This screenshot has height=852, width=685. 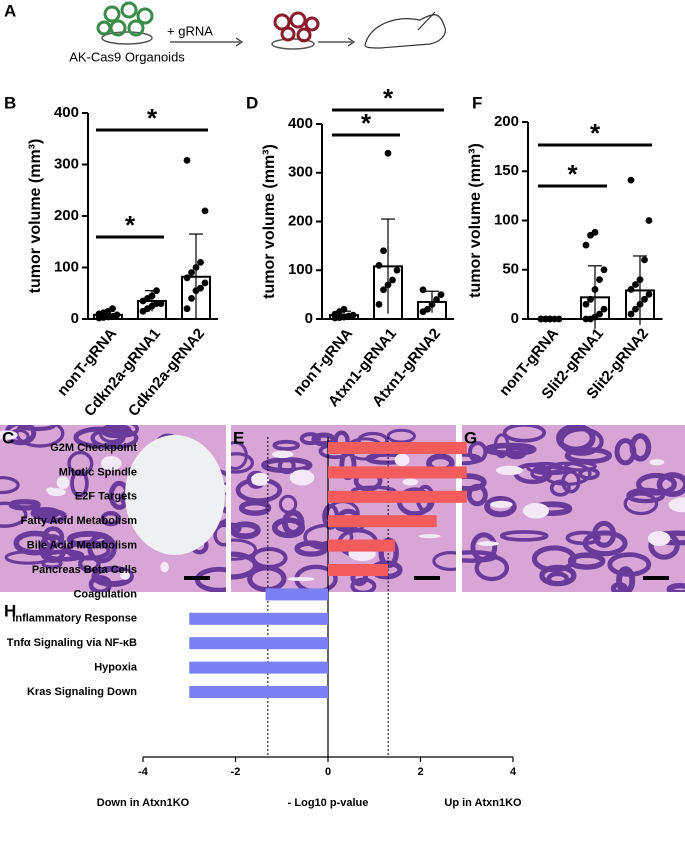 I want to click on panel-label: A, so click(x=10, y=10).